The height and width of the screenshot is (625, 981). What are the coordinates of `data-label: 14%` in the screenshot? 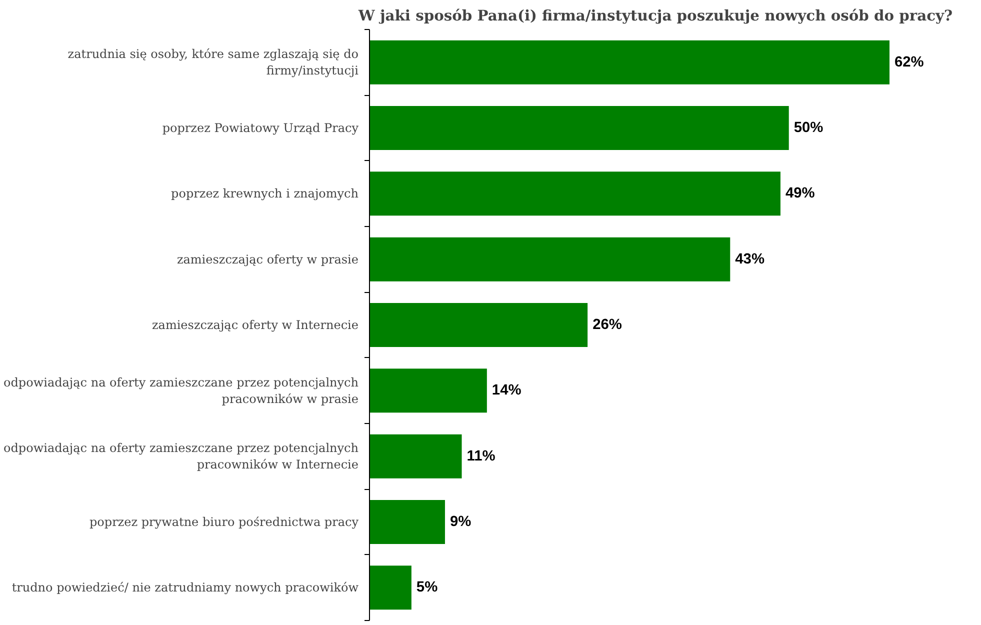 It's located at (507, 390).